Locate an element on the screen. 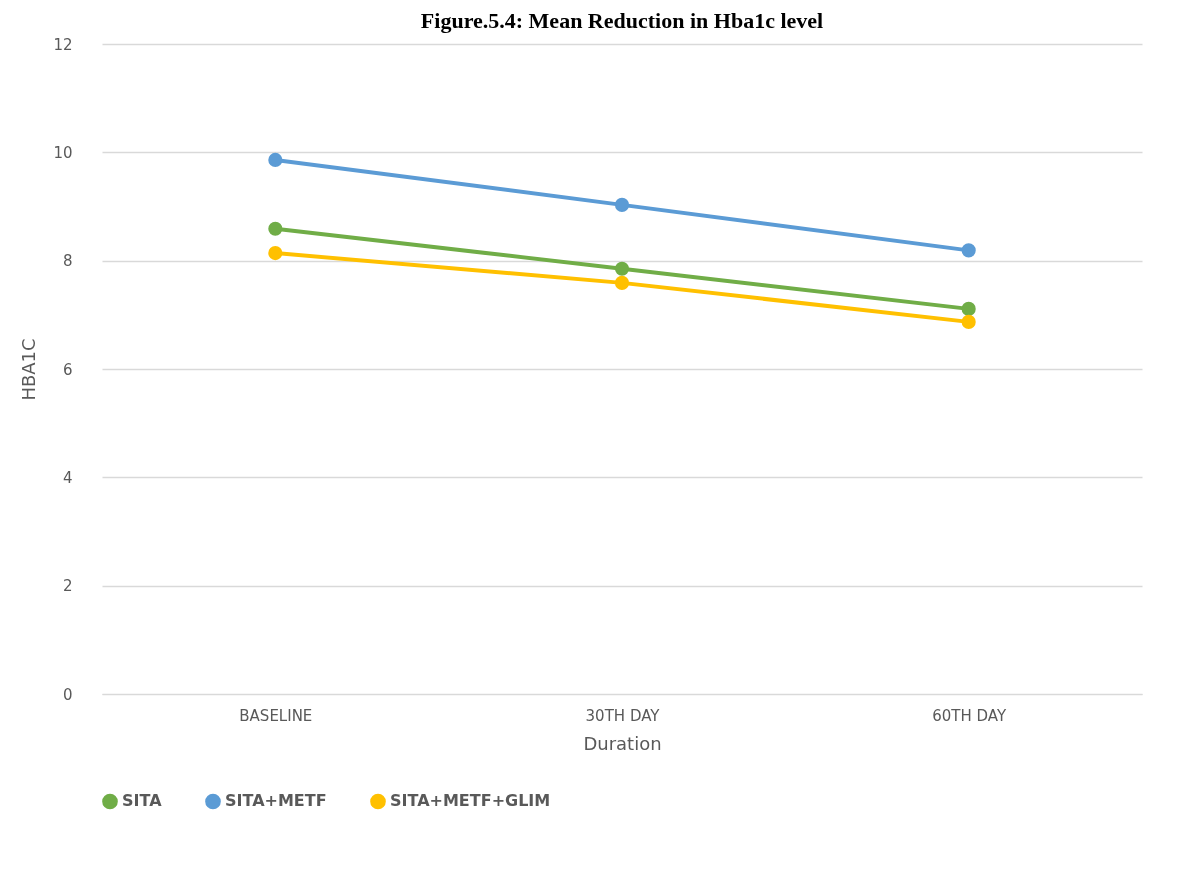 This screenshot has height=872, width=1188. x-axis-title: Duration is located at coordinates (622, 743).